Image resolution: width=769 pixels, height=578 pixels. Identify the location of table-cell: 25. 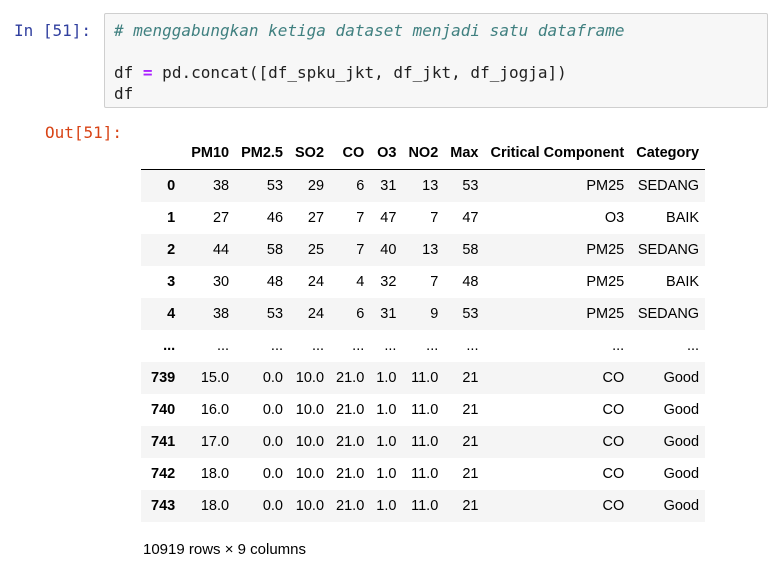
(316, 250).